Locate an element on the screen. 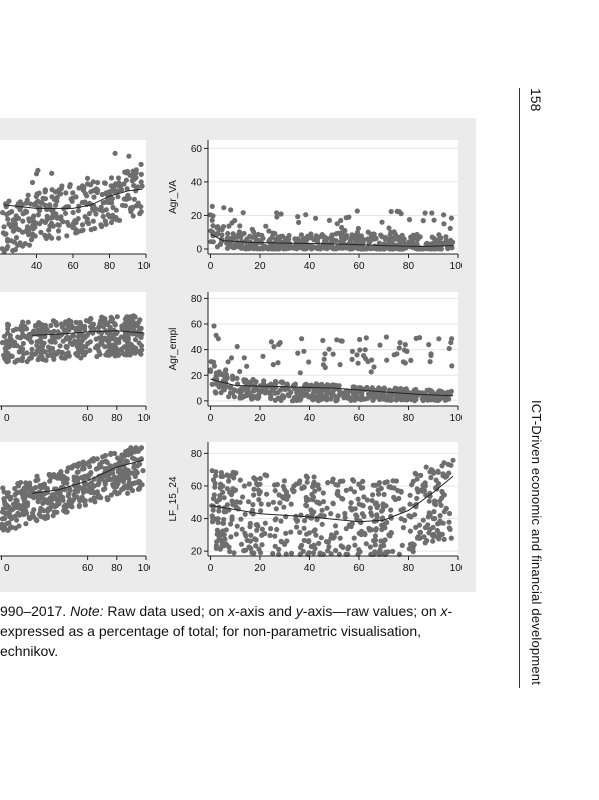  scatter-chart-left-bottom: 0 60 80 100 is located at coordinates (75, 508).